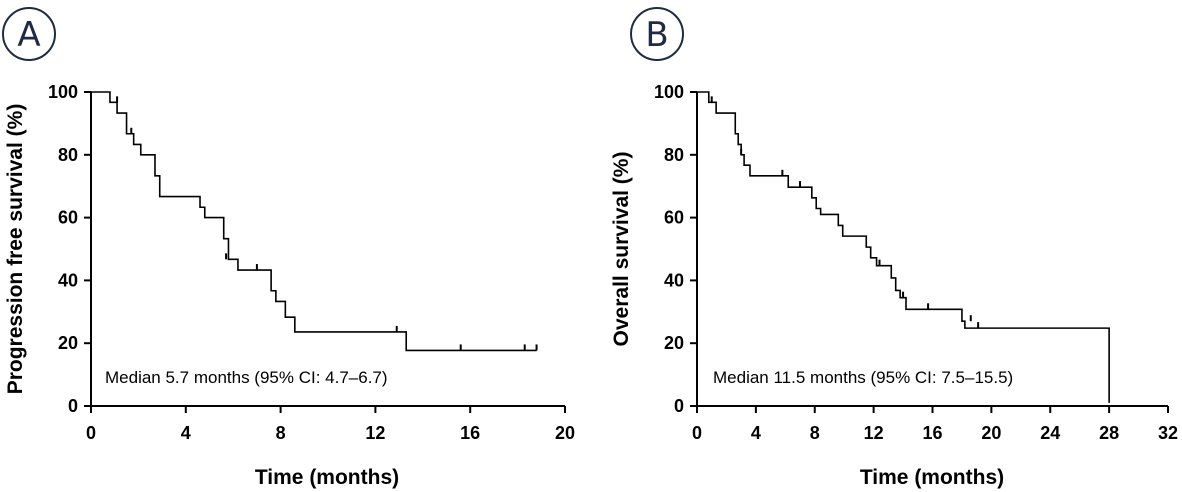  Describe the element at coordinates (186, 433) in the screenshot. I see `pfs-x-tick-label: 4` at that location.